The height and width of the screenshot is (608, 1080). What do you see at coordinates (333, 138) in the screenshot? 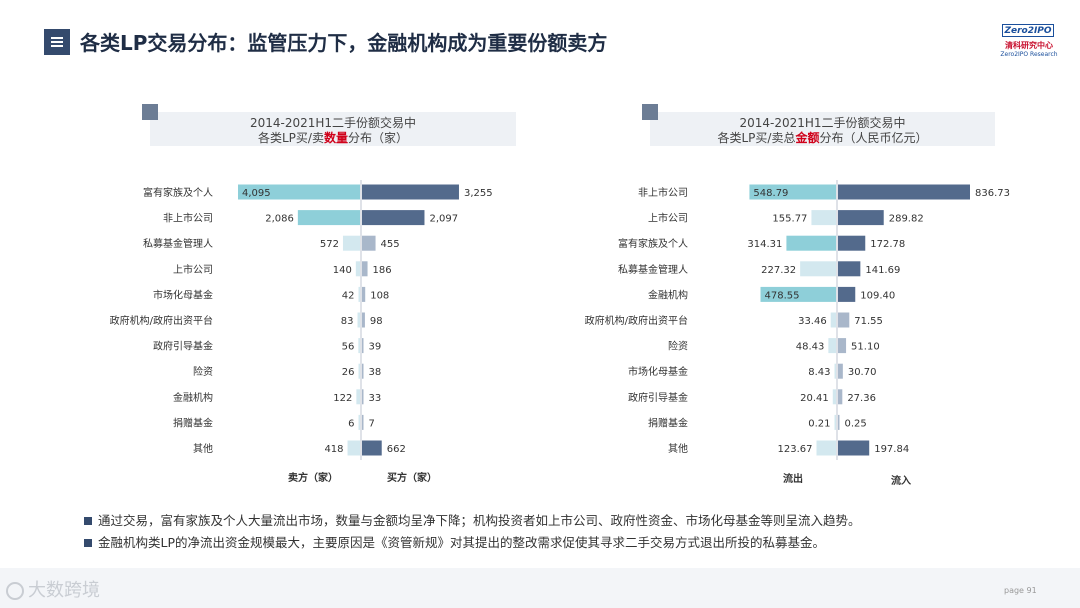
I see `left-chart-title-line2: 各类LP买/卖数量分布（家）` at bounding box center [333, 138].